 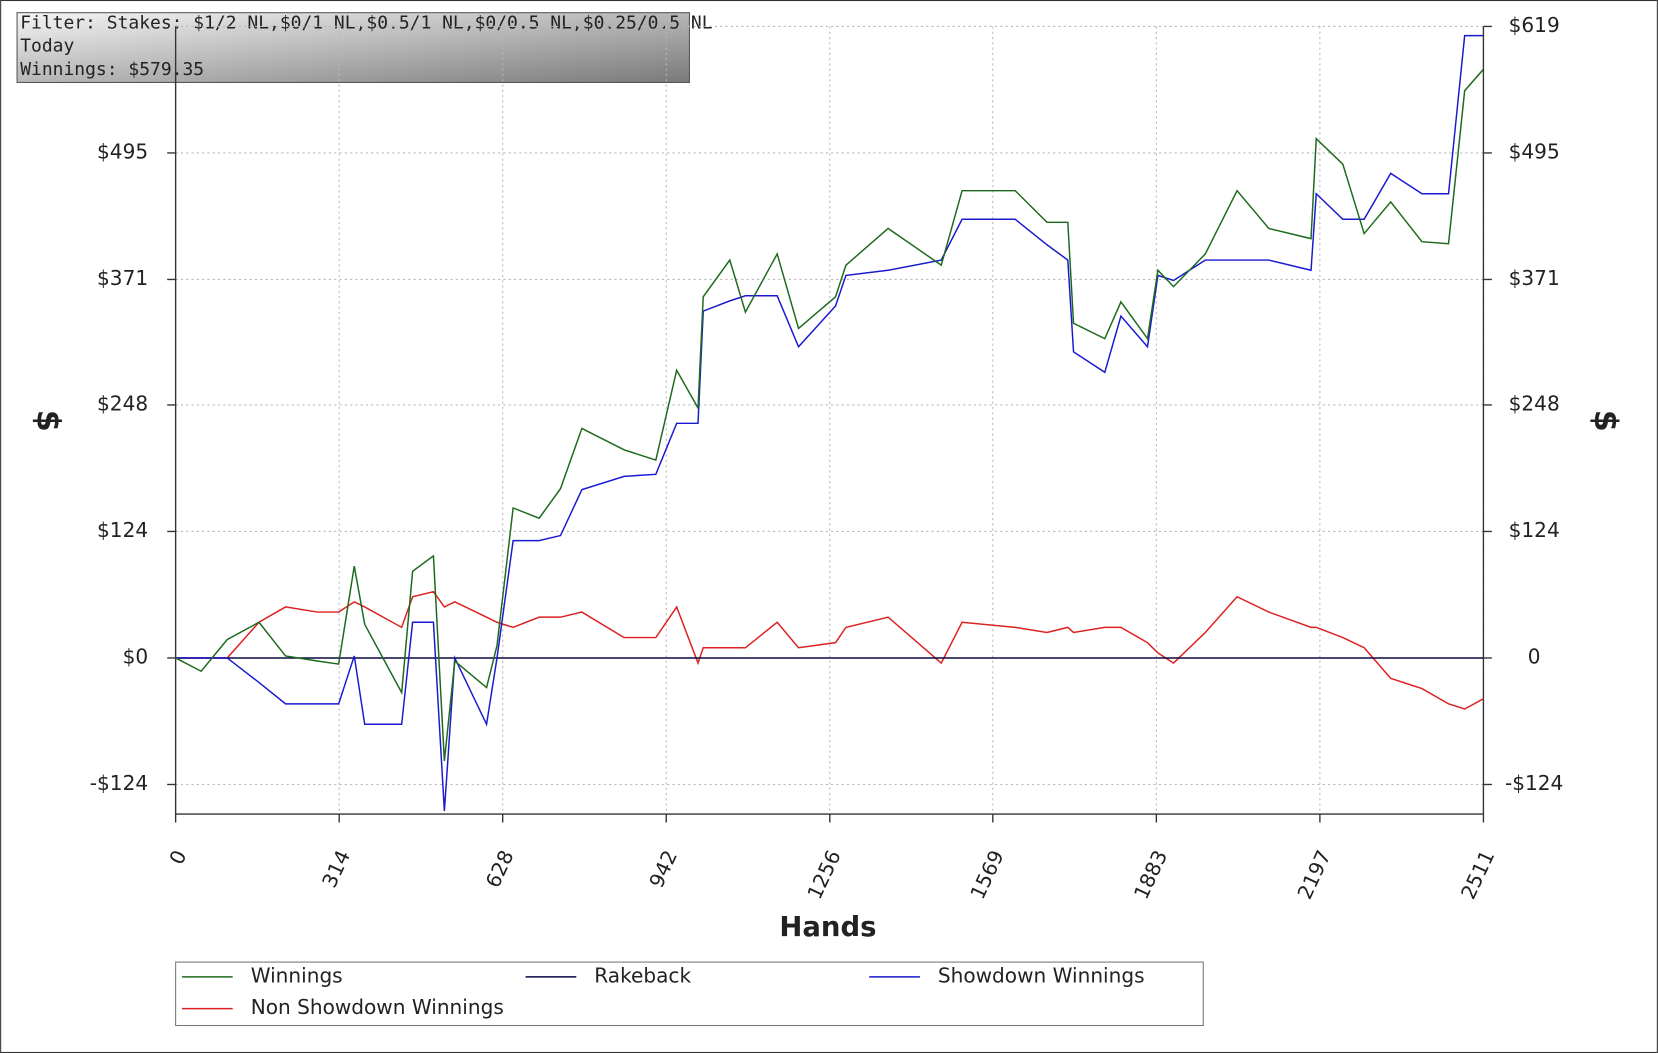 What do you see at coordinates (642, 975) in the screenshot?
I see `legend-label: Rakeback` at bounding box center [642, 975].